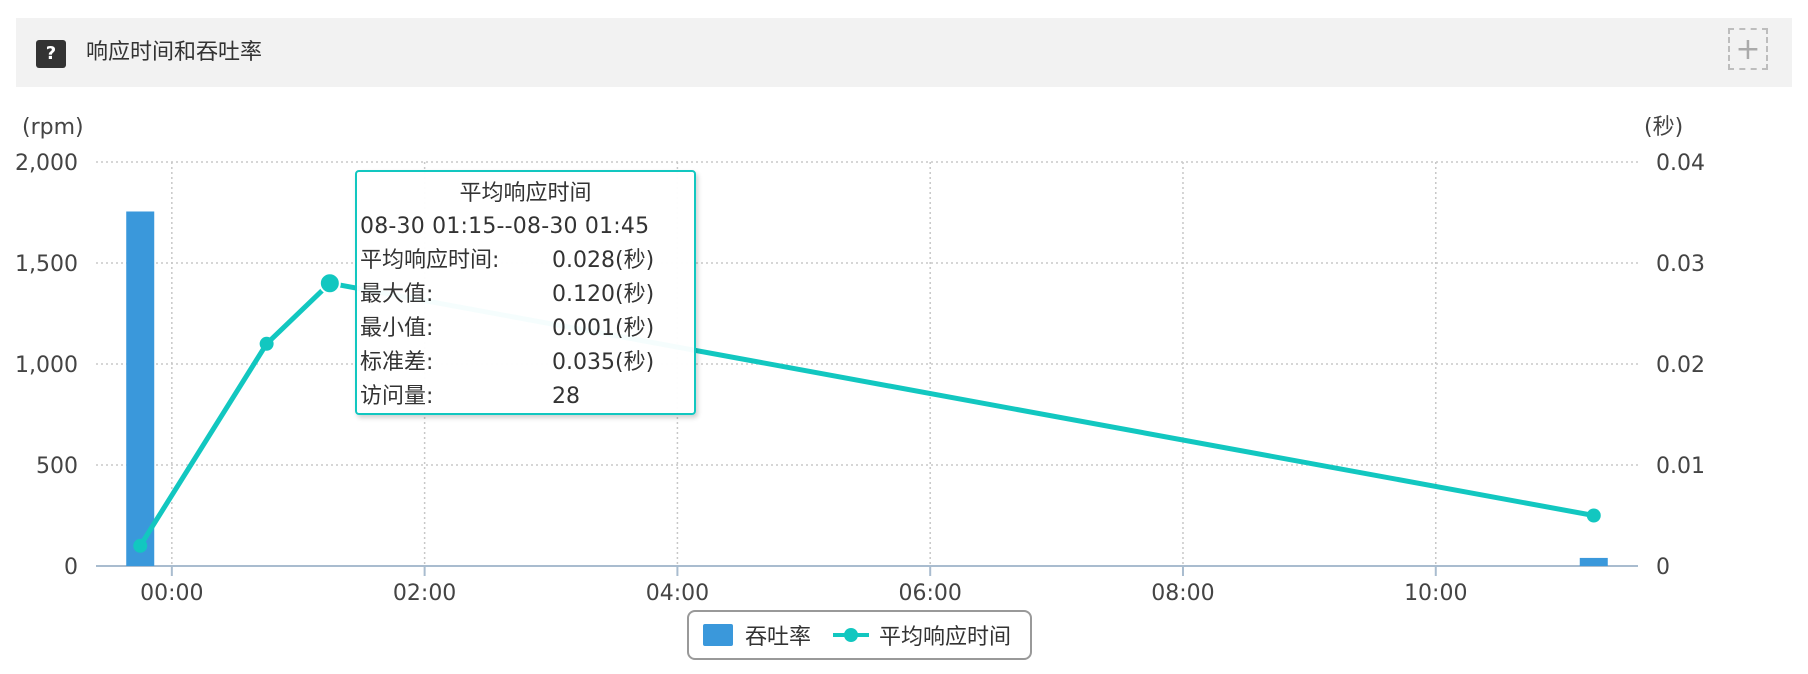  What do you see at coordinates (1663, 567) in the screenshot?
I see `y-right-tick-label: 0` at bounding box center [1663, 567].